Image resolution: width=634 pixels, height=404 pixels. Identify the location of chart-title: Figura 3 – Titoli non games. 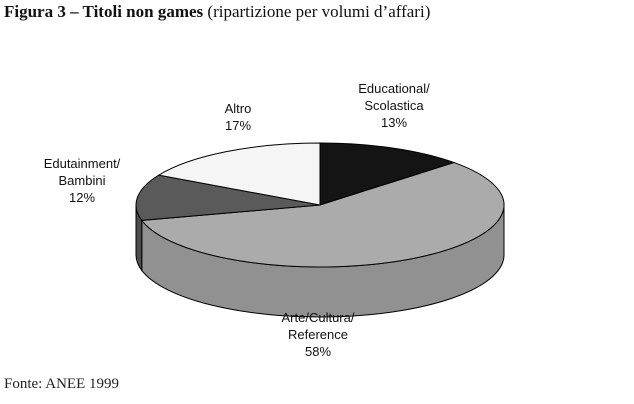
(104, 11).